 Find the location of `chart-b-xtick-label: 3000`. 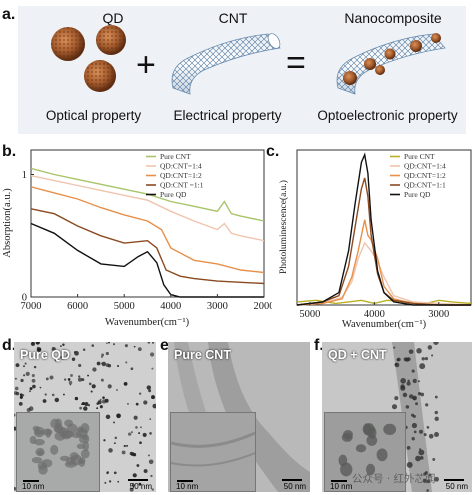

chart-b-xtick-label: 3000 is located at coordinates (217, 306).